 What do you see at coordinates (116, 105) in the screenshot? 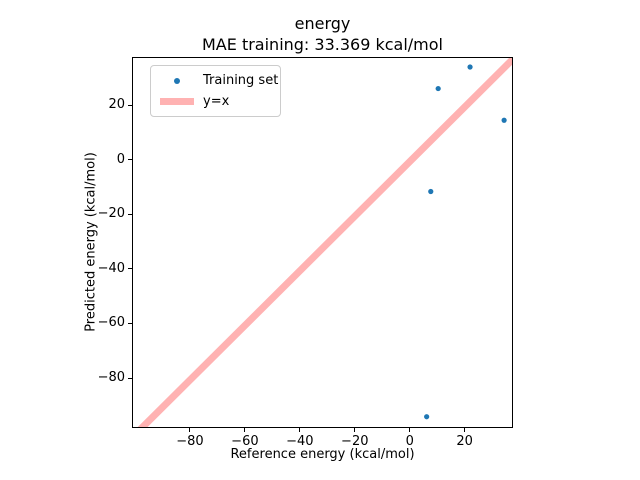
I see `y-tick-label: 20` at bounding box center [116, 105].